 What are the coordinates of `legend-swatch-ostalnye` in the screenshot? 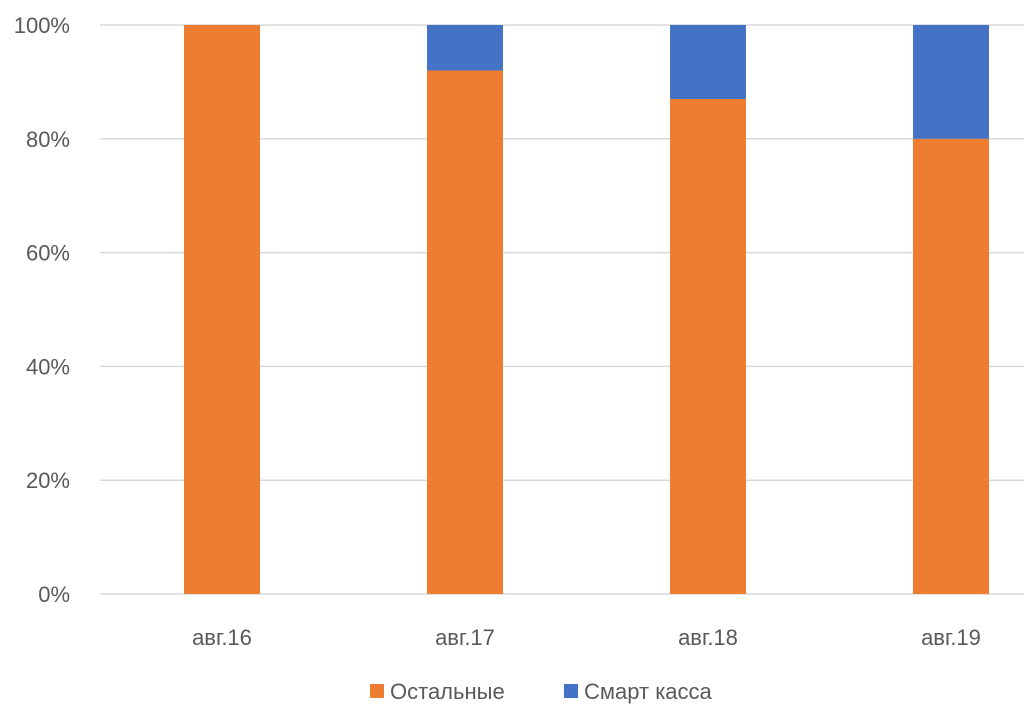 It's located at (377, 691).